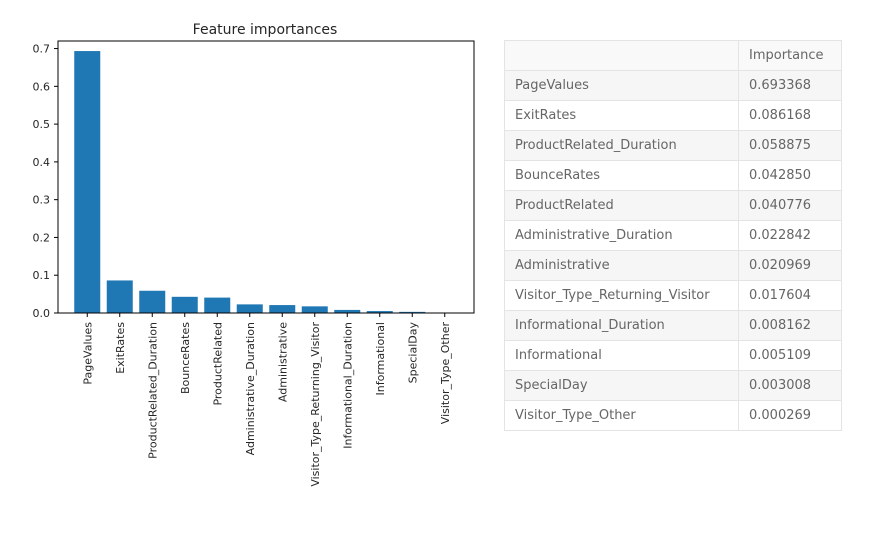 The height and width of the screenshot is (541, 871). What do you see at coordinates (152, 390) in the screenshot?
I see `x-tick-label: ProductRelated_Duration` at bounding box center [152, 390].